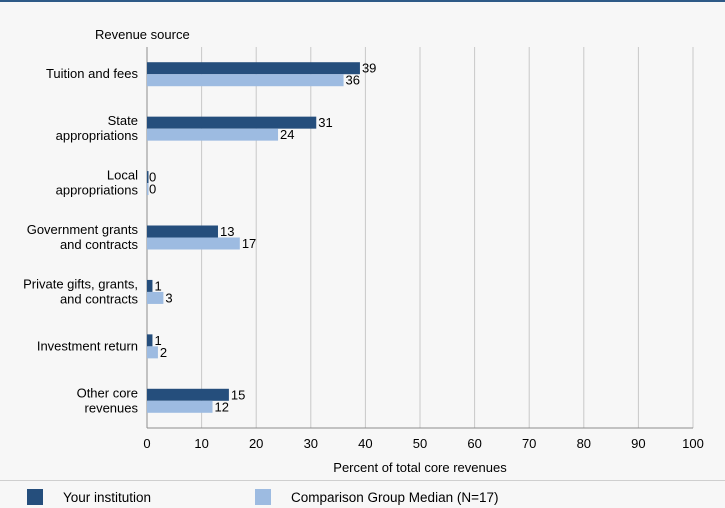 This screenshot has height=508, width=725. What do you see at coordinates (638, 443) in the screenshot?
I see `x-tick-label: 90` at bounding box center [638, 443].